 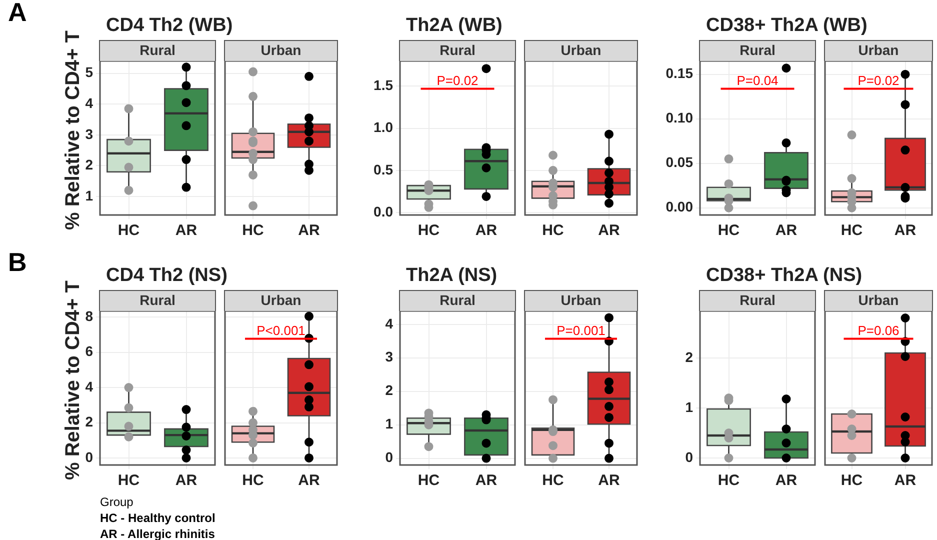 I want to click on y-tick-label: 0.00, so click(x=680, y=206).